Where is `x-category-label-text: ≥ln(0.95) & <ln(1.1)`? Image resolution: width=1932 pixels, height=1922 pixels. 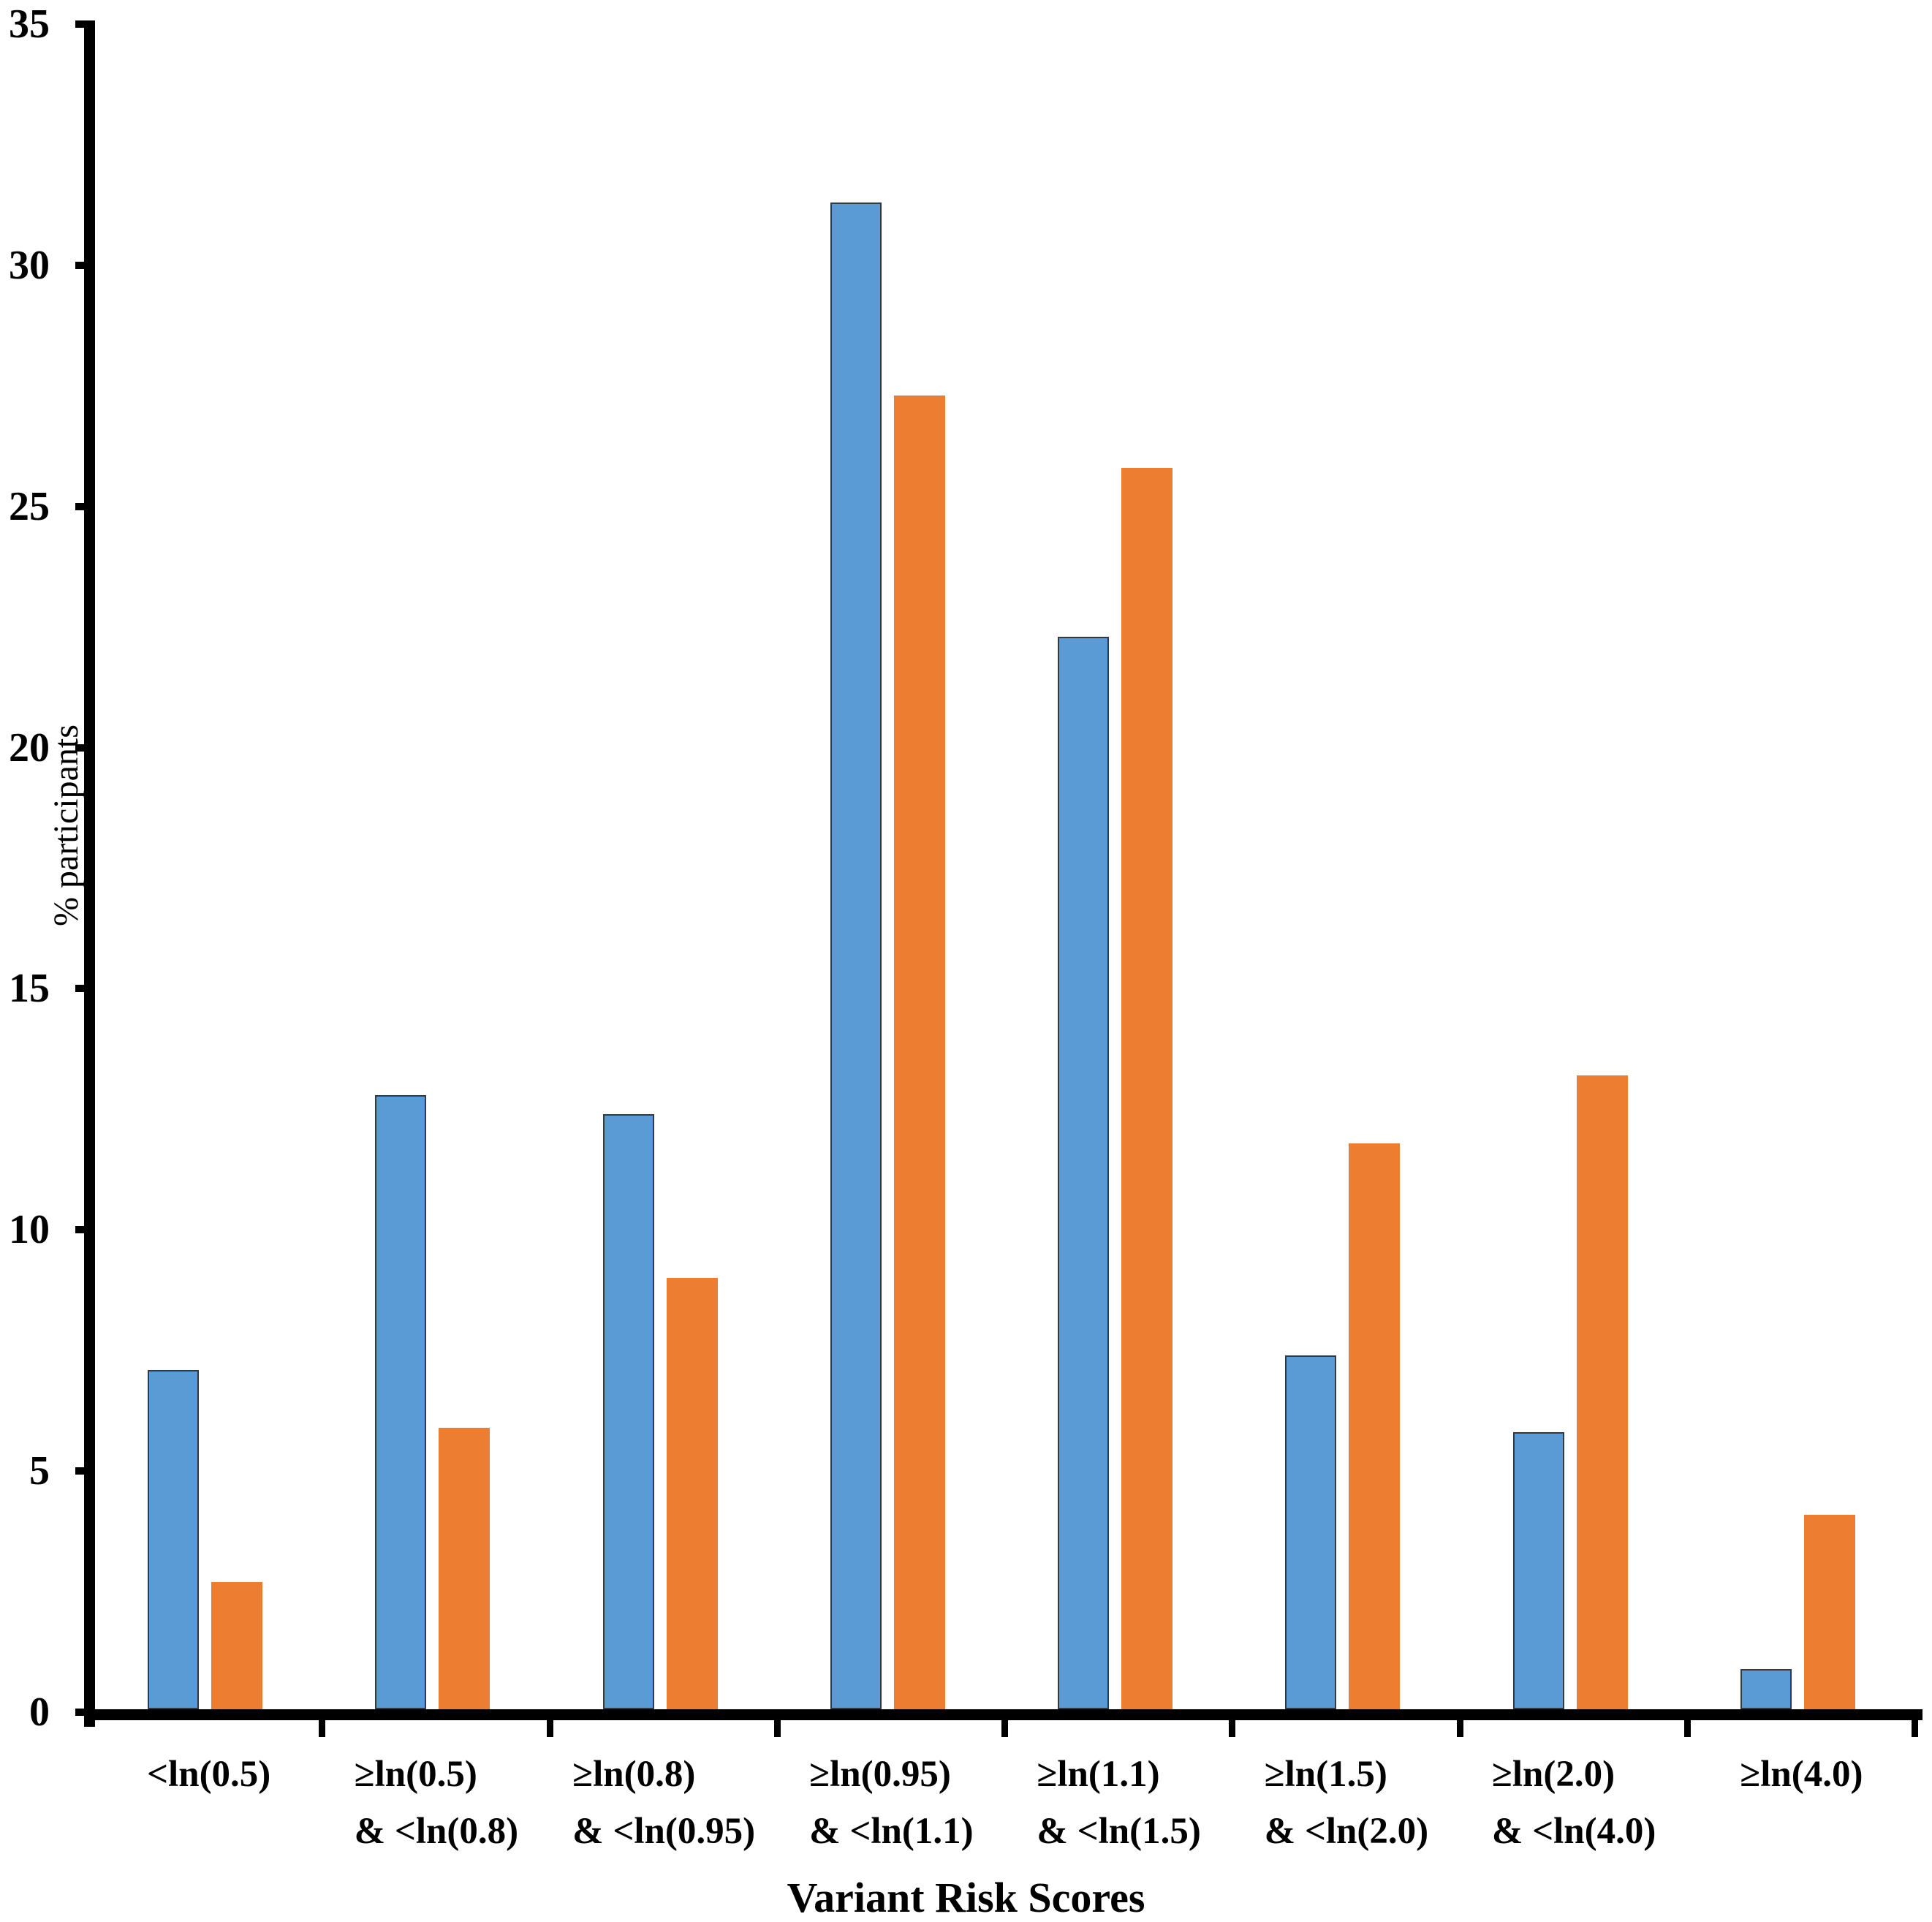
x-category-label-text: ≥ln(0.95) & <ln(1.1) is located at coordinates (891, 1803).